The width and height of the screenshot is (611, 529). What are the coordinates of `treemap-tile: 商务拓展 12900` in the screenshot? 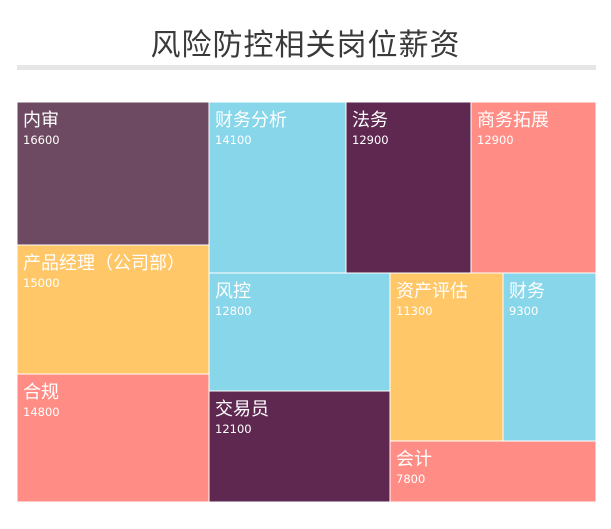 It's located at (533, 187).